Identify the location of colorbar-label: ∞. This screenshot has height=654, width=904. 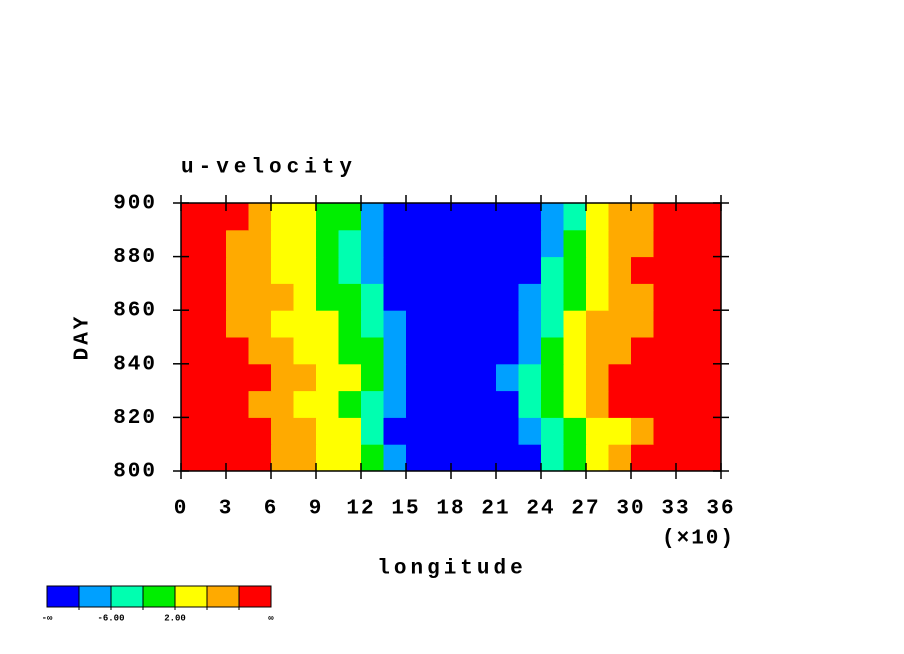
(271, 618).